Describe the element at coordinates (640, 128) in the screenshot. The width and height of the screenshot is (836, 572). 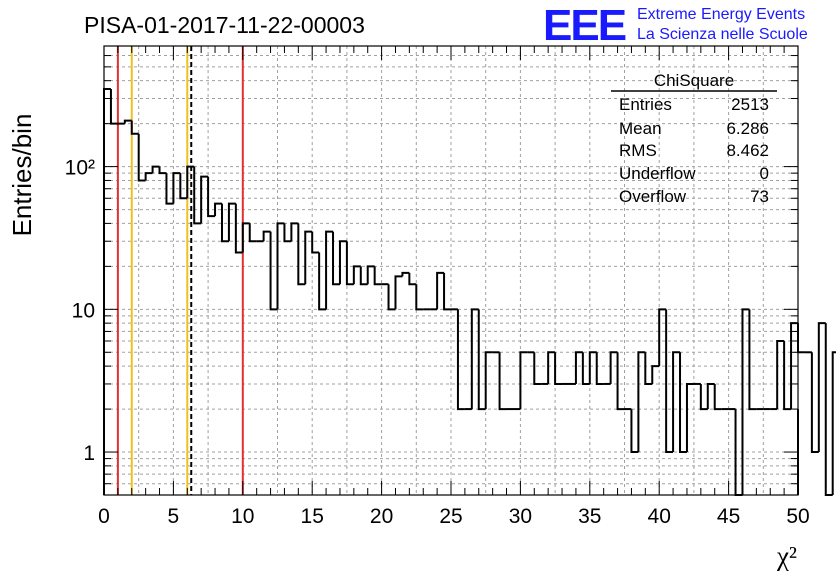
I see `stats-label-mean: Mean` at that location.